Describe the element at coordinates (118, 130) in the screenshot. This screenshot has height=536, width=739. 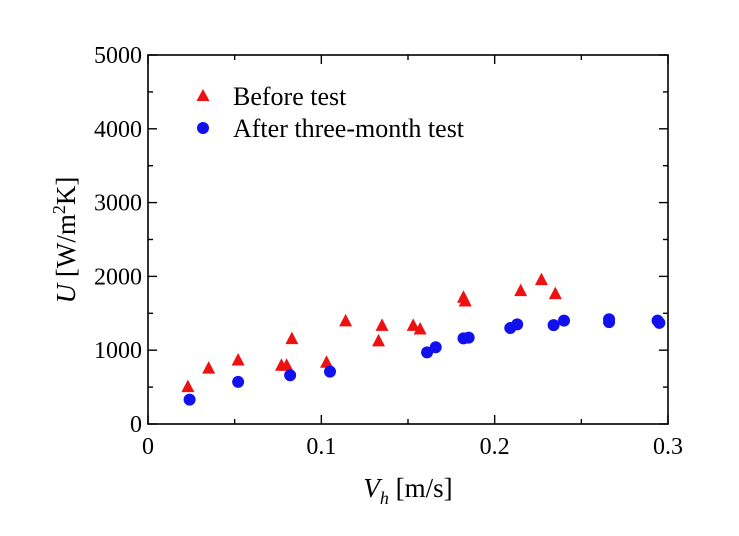
I see `y-tick-label: 4000` at that location.